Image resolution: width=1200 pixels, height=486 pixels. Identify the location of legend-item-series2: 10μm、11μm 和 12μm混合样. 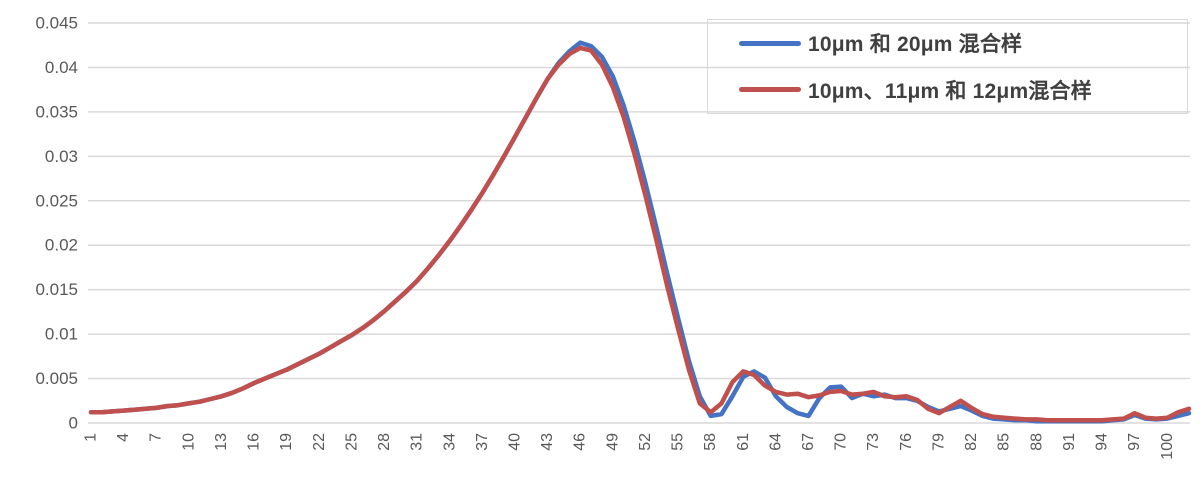
(947, 90).